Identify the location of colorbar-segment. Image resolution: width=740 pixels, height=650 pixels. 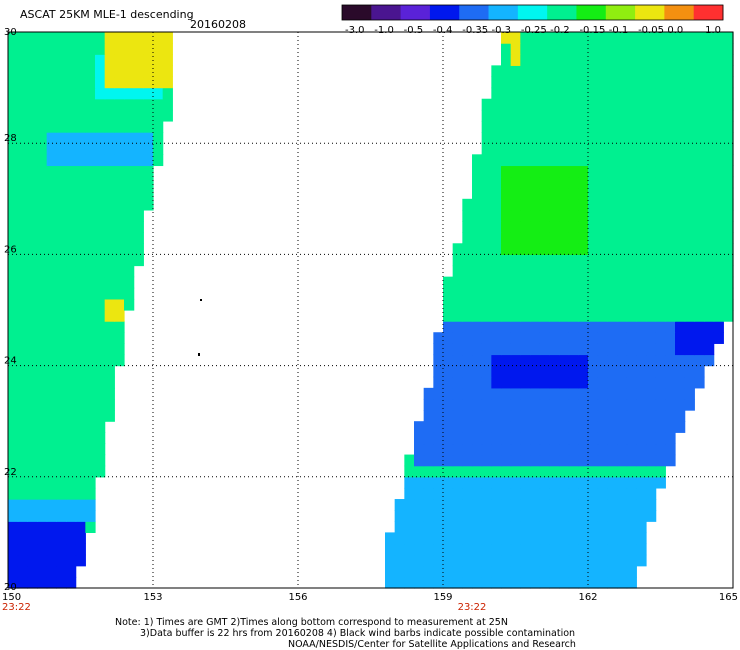
(532, 12).